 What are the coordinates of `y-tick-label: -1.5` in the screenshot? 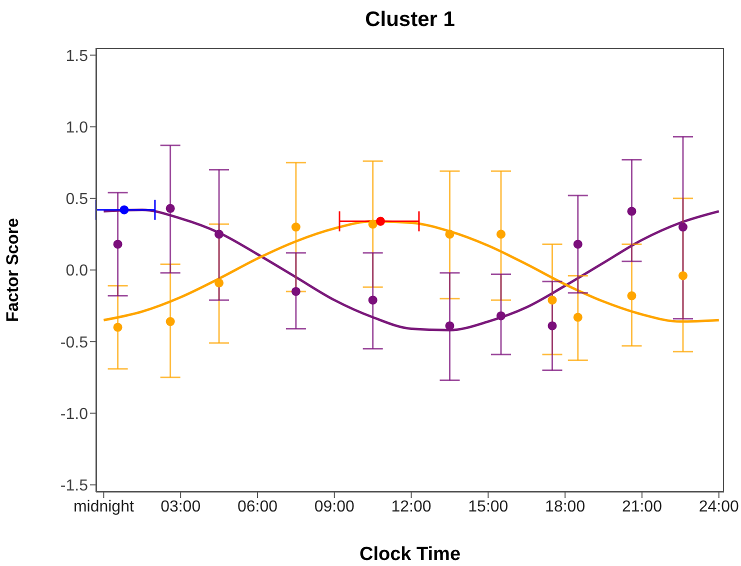 It's located at (74, 486).